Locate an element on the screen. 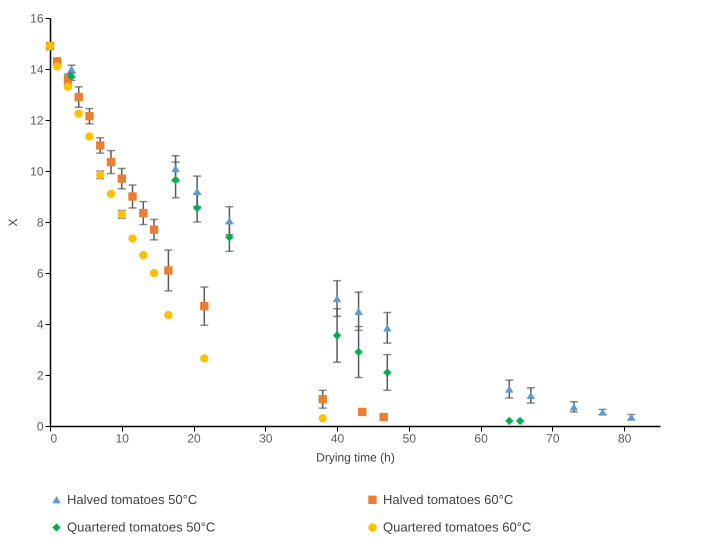 The height and width of the screenshot is (553, 704). x-tick-label: 30 is located at coordinates (266, 439).